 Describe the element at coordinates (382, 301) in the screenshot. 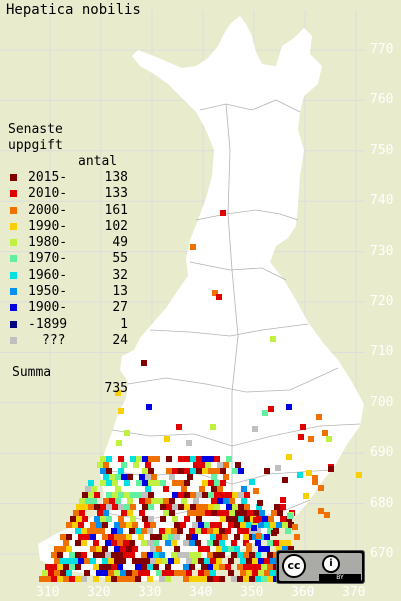

I see `y-tick-label: 720` at that location.